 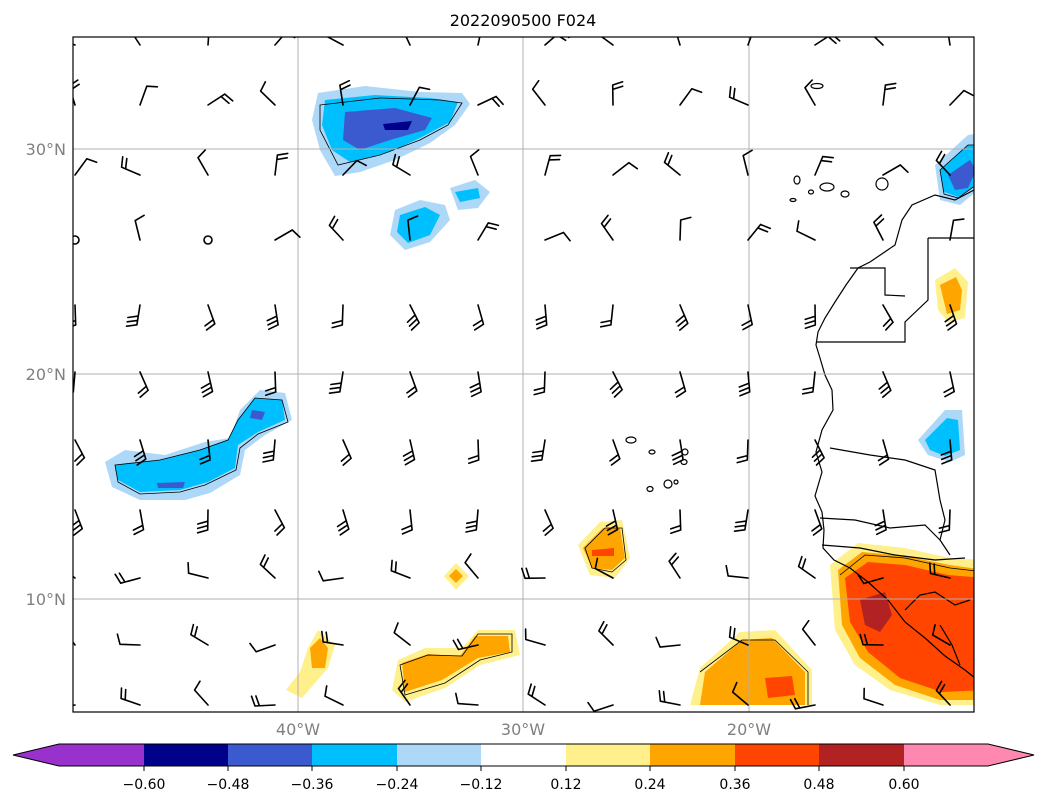 I want to click on lon-label-20w: 20°W, so click(x=749, y=729).